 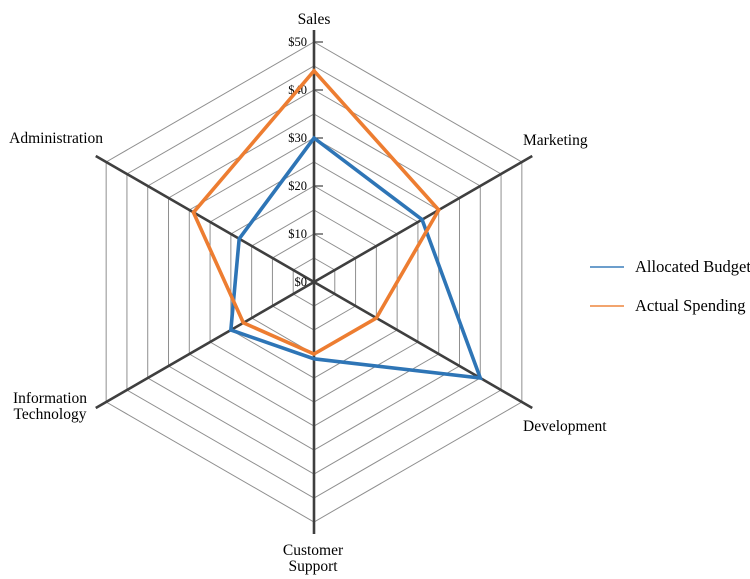 What do you see at coordinates (565, 426) in the screenshot?
I see `axis-label-development: Development` at bounding box center [565, 426].